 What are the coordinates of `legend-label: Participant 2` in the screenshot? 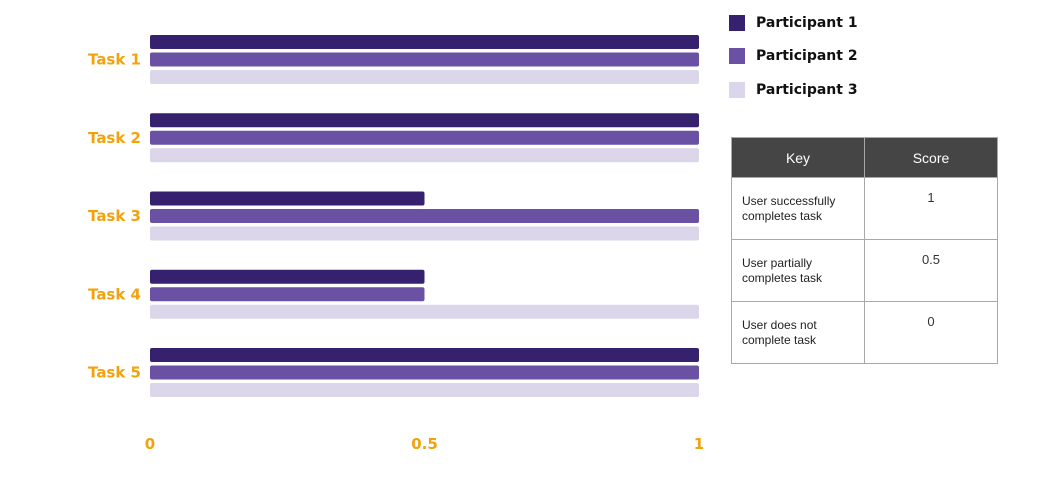 It's located at (807, 56).